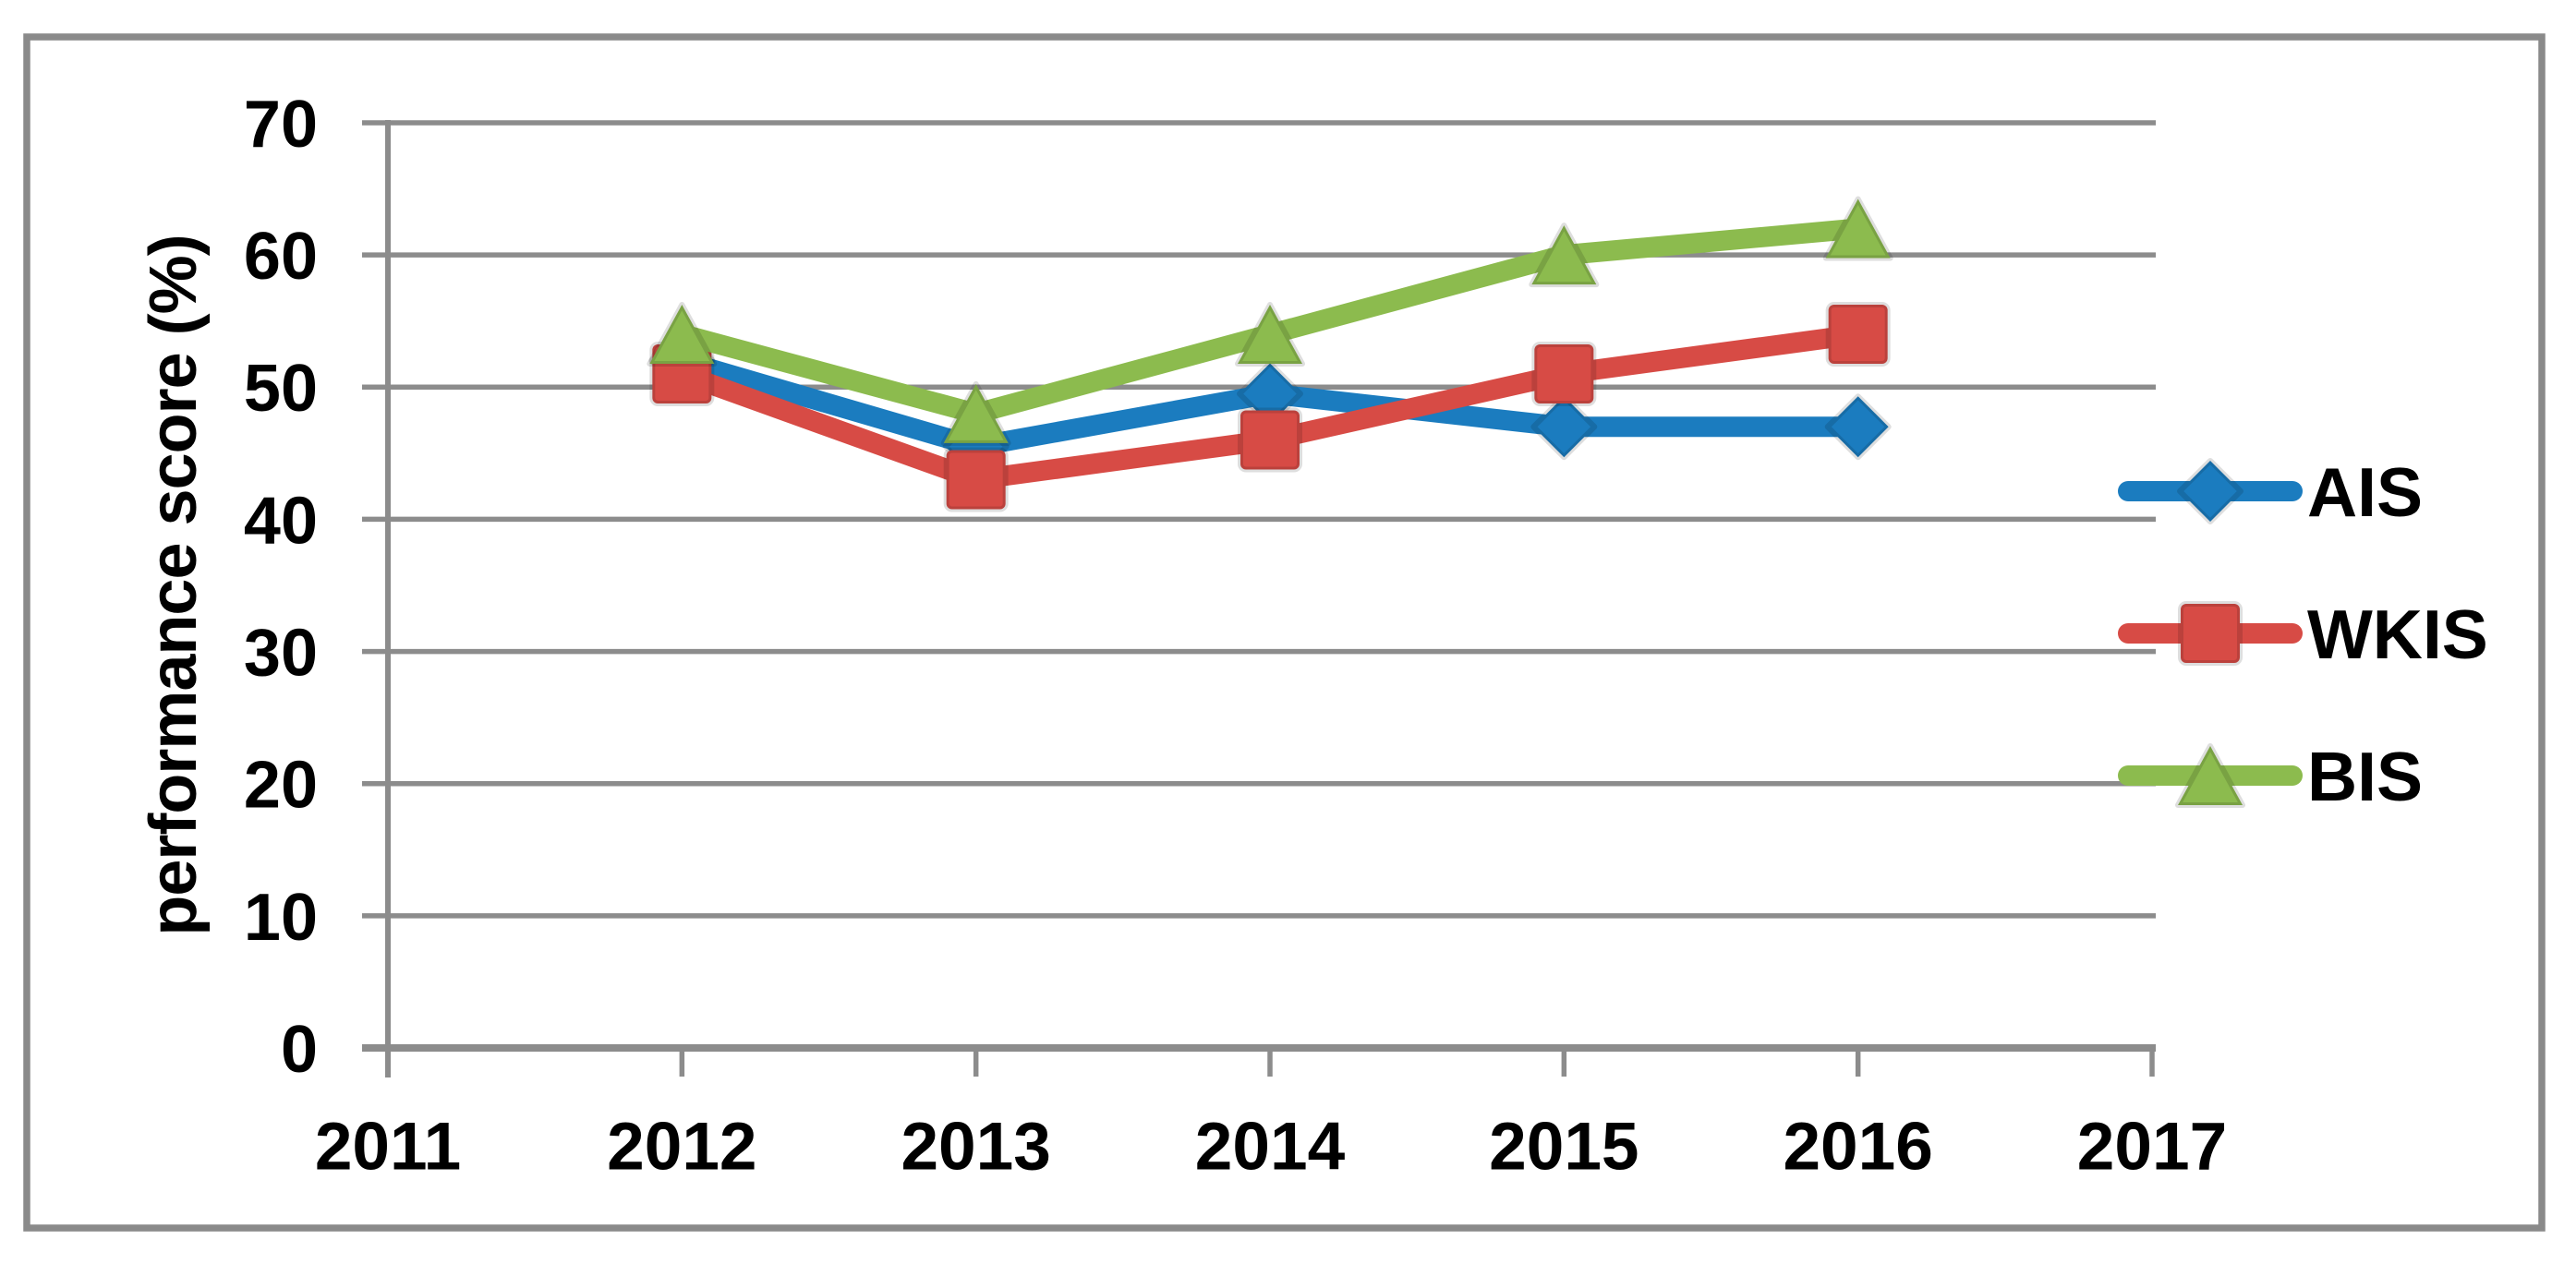  What do you see at coordinates (1857, 1147) in the screenshot?
I see `x-tick-label: 2016` at bounding box center [1857, 1147].